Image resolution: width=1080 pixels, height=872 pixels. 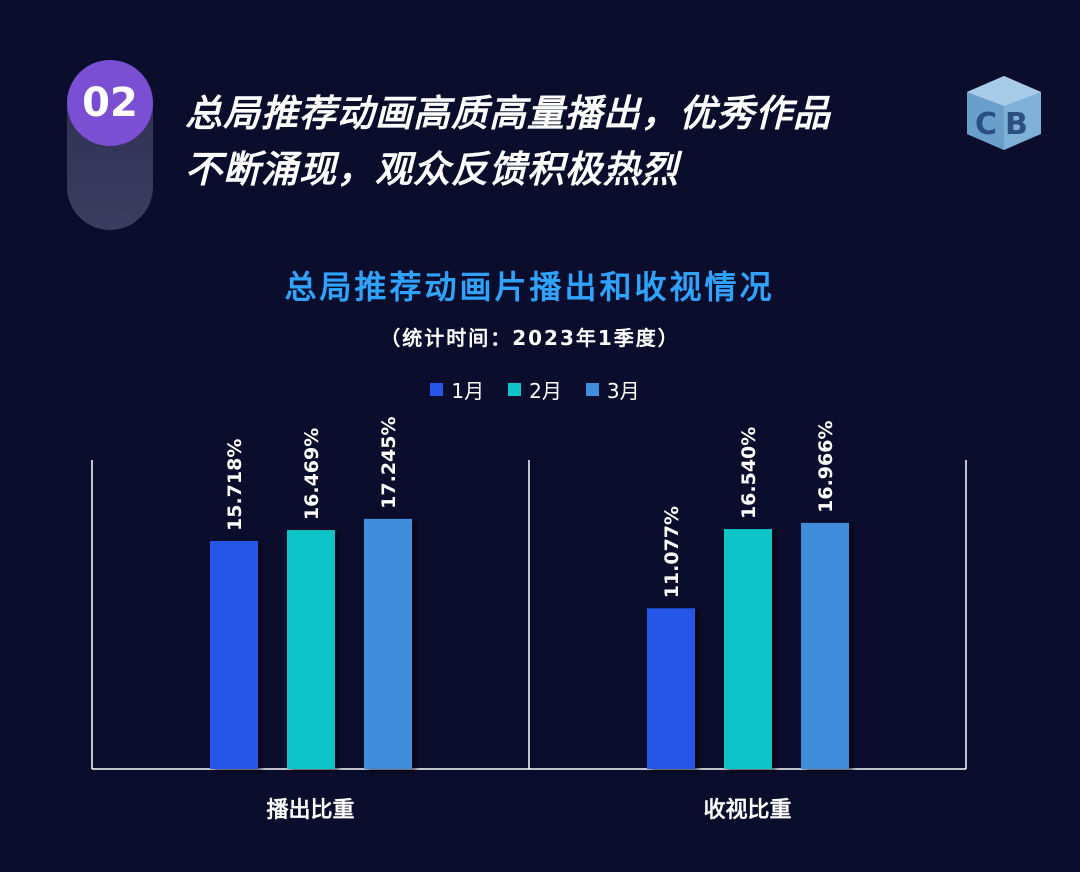 I want to click on data-label-2-1: 11.077%, so click(x=672, y=552).